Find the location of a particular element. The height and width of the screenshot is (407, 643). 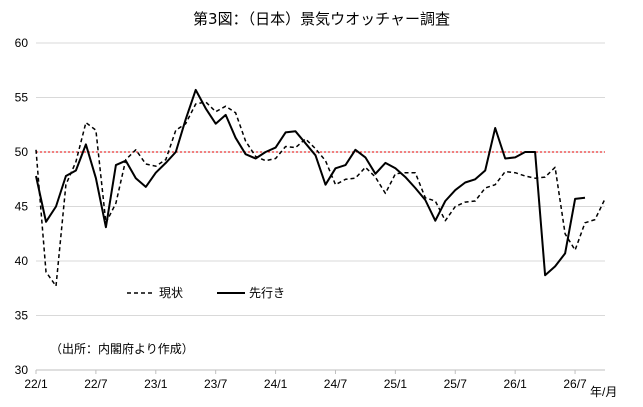

x-tick-label: 23/1 is located at coordinates (156, 384).